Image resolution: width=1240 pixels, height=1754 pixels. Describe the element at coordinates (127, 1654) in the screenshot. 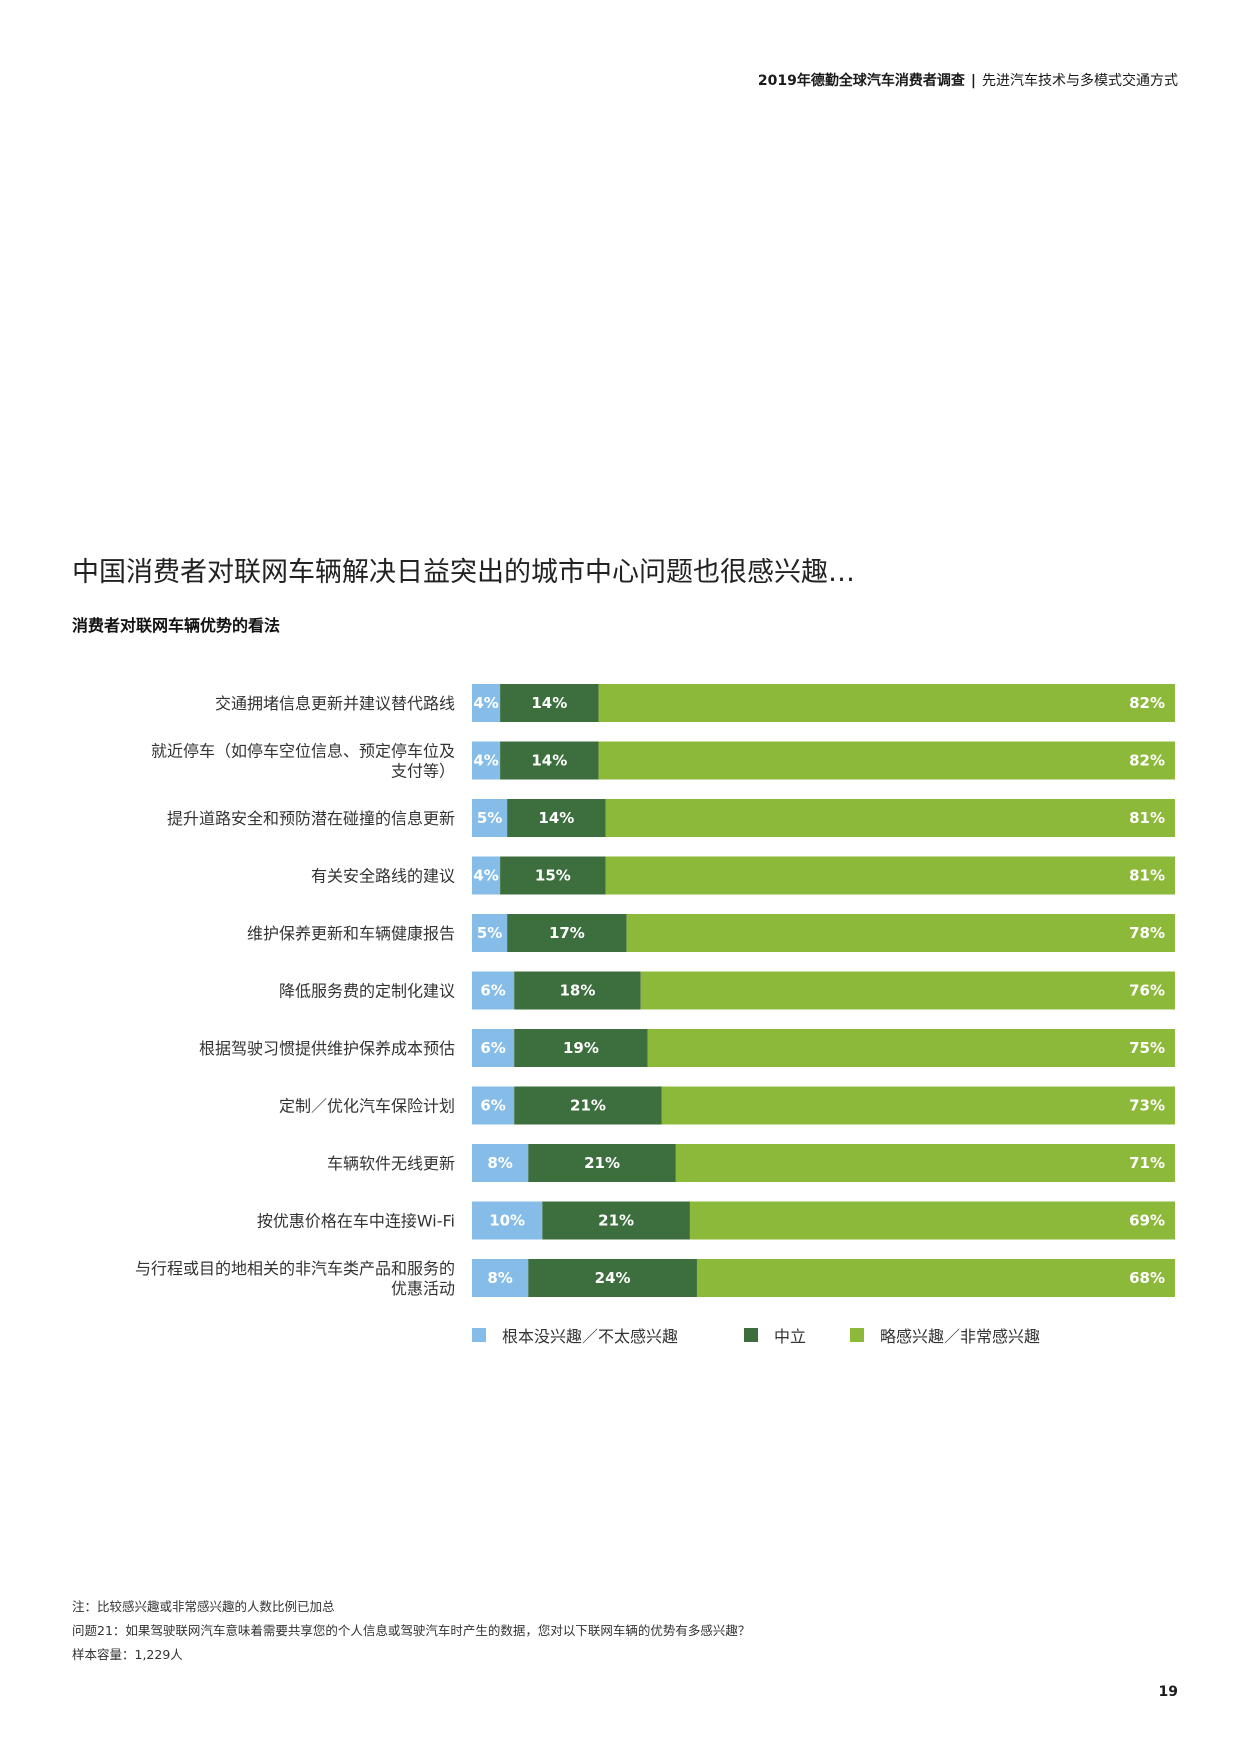

I see `footnote-sample-size: 样本容量：1,229人` at that location.